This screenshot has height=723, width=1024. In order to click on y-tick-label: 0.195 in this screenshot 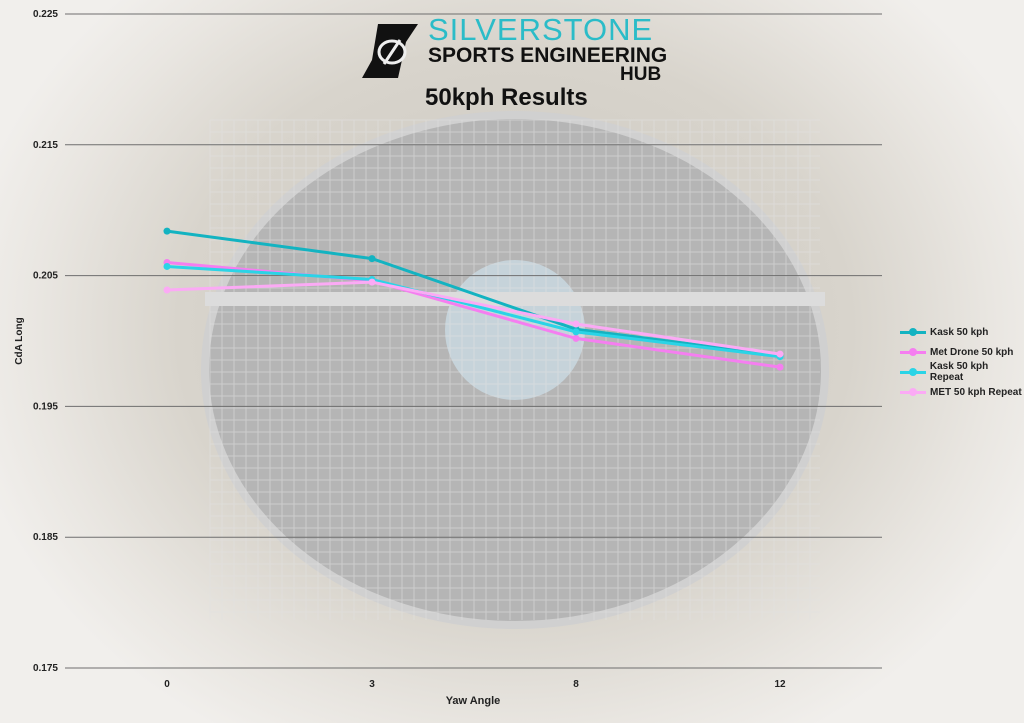, I will do `click(45, 406)`.